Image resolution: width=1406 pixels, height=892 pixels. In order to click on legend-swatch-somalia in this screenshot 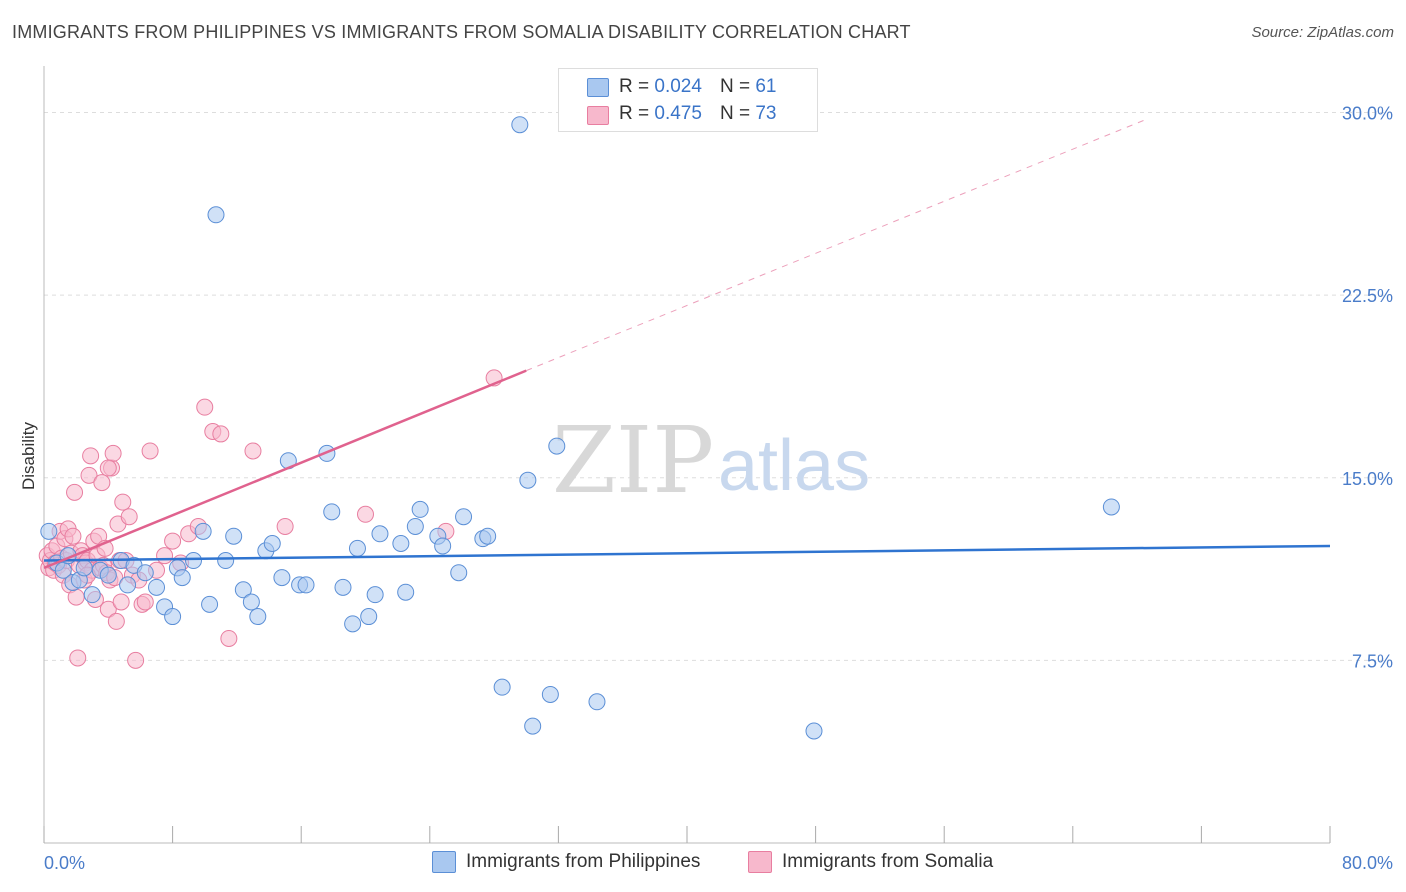, I will do `click(598, 115)`.